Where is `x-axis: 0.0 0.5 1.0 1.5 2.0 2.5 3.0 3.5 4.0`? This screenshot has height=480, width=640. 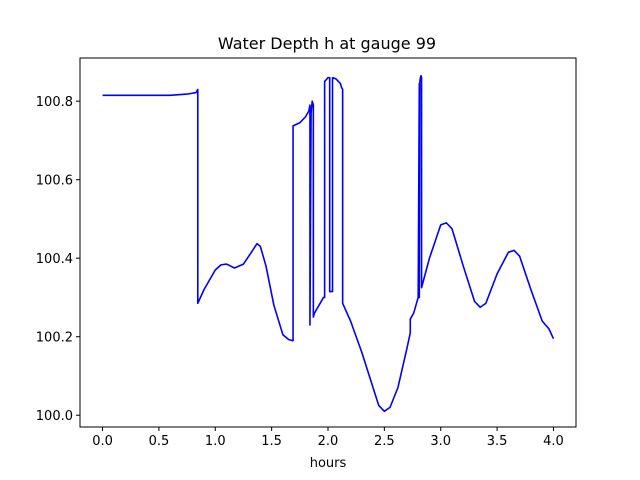
x-axis: 0.0 0.5 1.0 1.5 2.0 2.5 3.0 3.5 4.0 is located at coordinates (328, 438).